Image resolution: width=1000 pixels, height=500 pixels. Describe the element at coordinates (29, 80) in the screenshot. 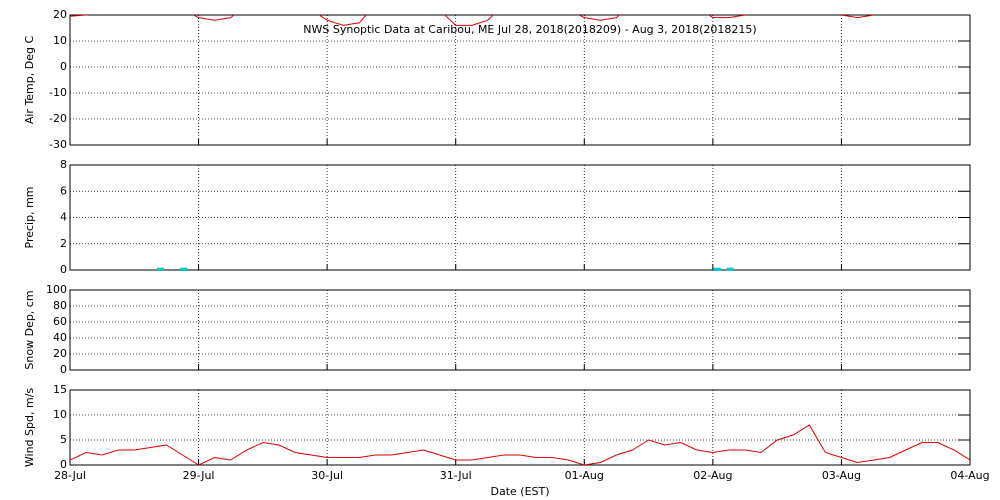

I see `y-axis-label: Air Temp, Deg C` at that location.